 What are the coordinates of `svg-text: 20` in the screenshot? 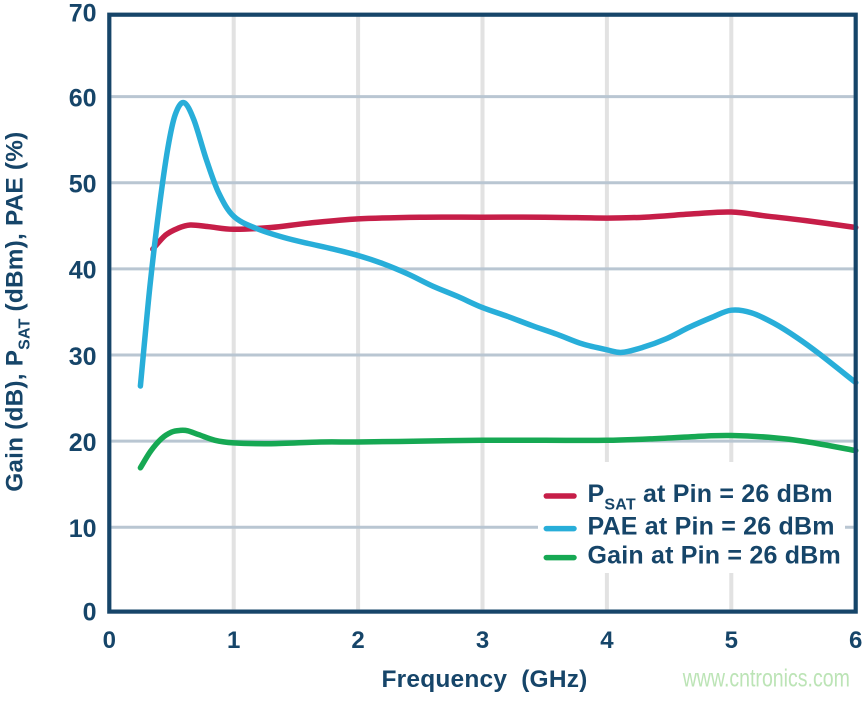 It's located at (83, 443).